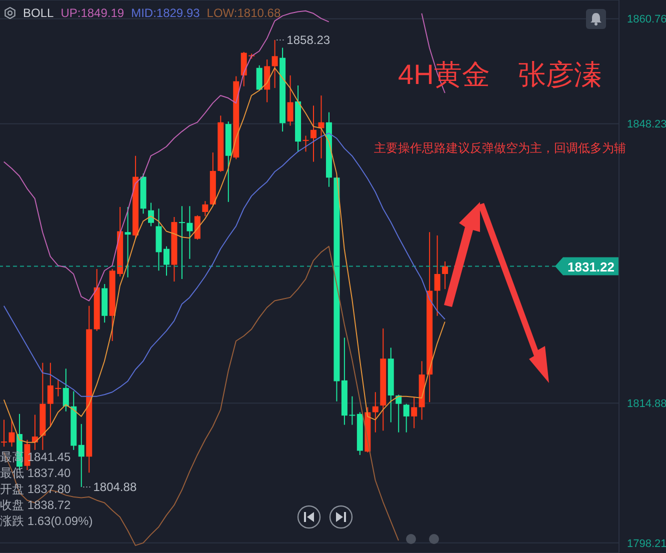 This screenshot has height=553, width=666. Describe the element at coordinates (646, 20) in the screenshot. I see `y-tick-label: 1860.76` at that location.